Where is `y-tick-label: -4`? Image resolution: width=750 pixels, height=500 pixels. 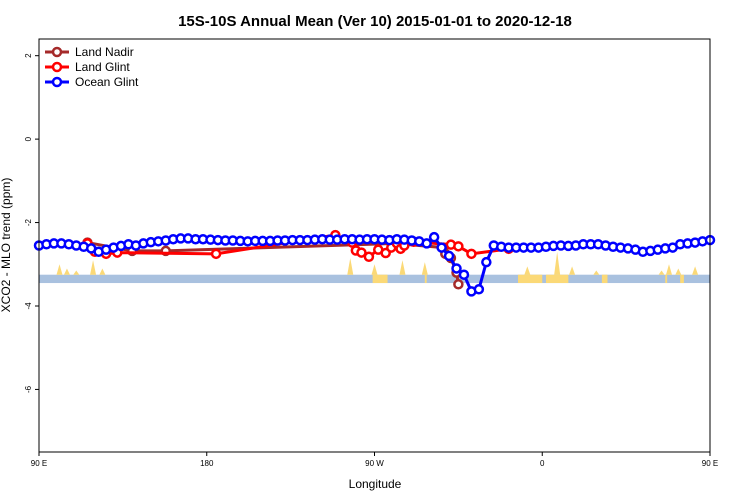
y-tick-label: -4 is located at coordinates (28, 306).